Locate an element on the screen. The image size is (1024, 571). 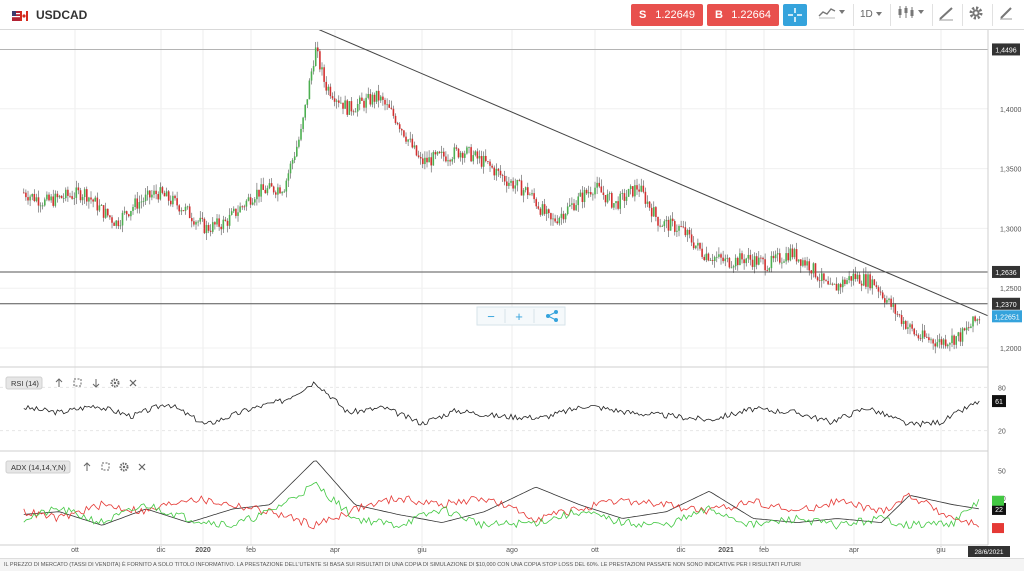
zoom-out-button: − is located at coordinates (491, 316).